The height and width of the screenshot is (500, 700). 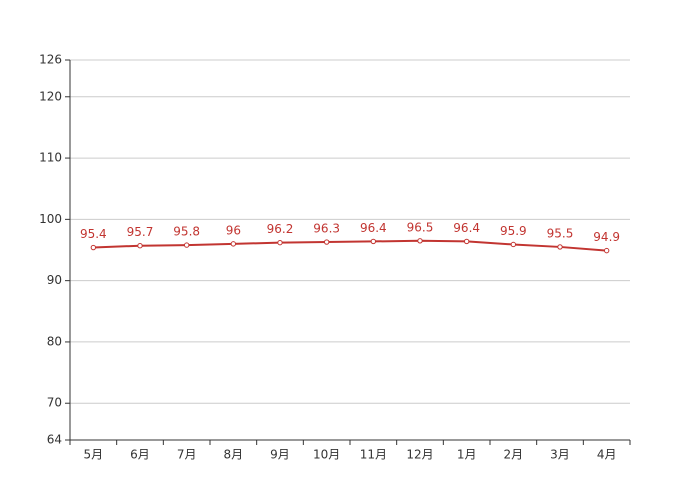 What do you see at coordinates (419, 455) in the screenshot?
I see `x-tick-label: 12月` at bounding box center [419, 455].